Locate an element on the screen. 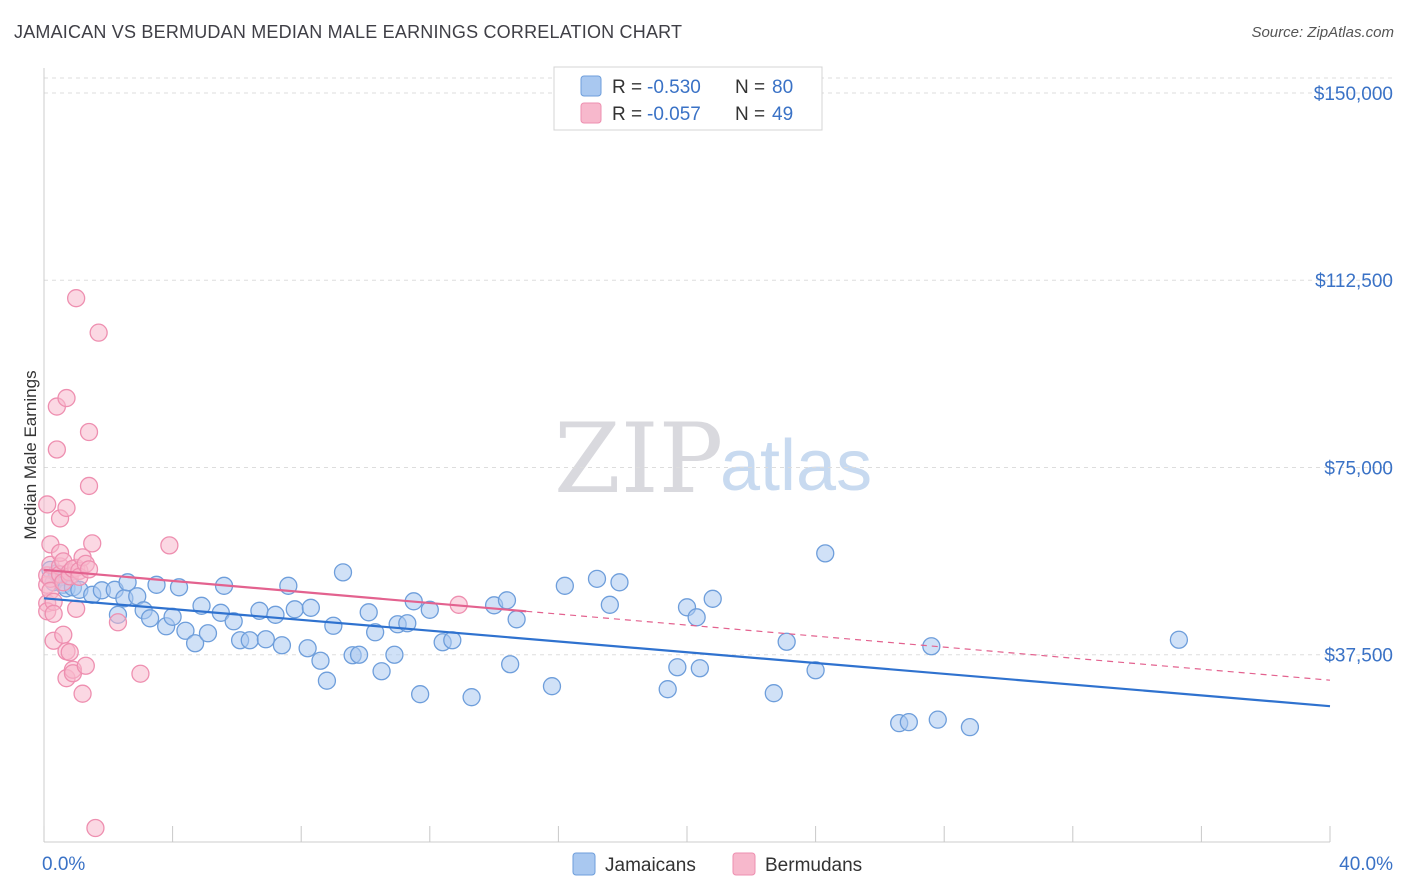  legend-bottom-label-jamaicans: Jamaicans is located at coordinates (650, 865).